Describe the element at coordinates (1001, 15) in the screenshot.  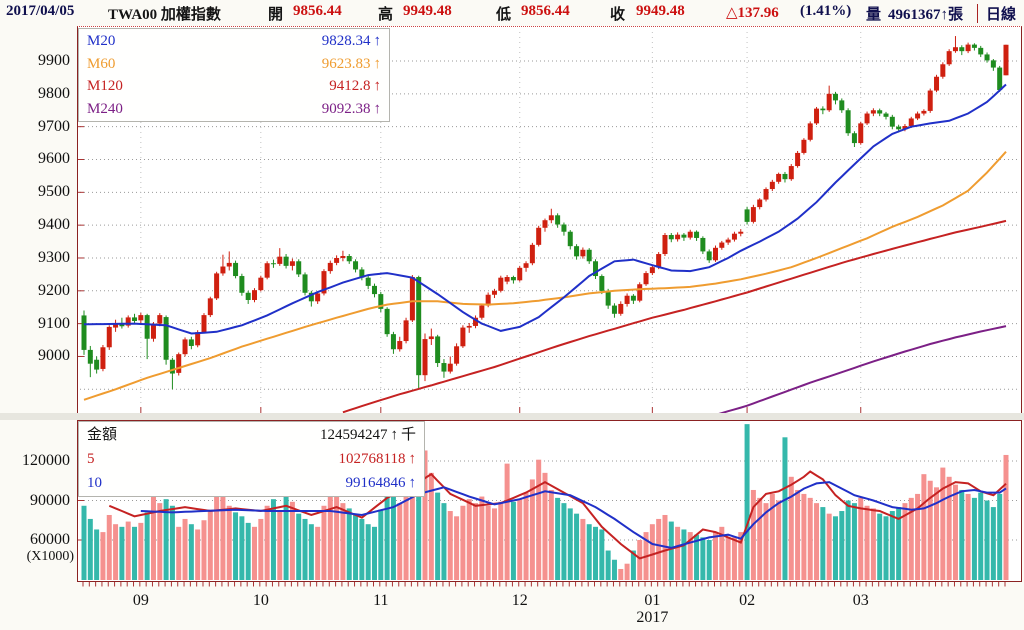
I see `period-selector: 日線` at that location.